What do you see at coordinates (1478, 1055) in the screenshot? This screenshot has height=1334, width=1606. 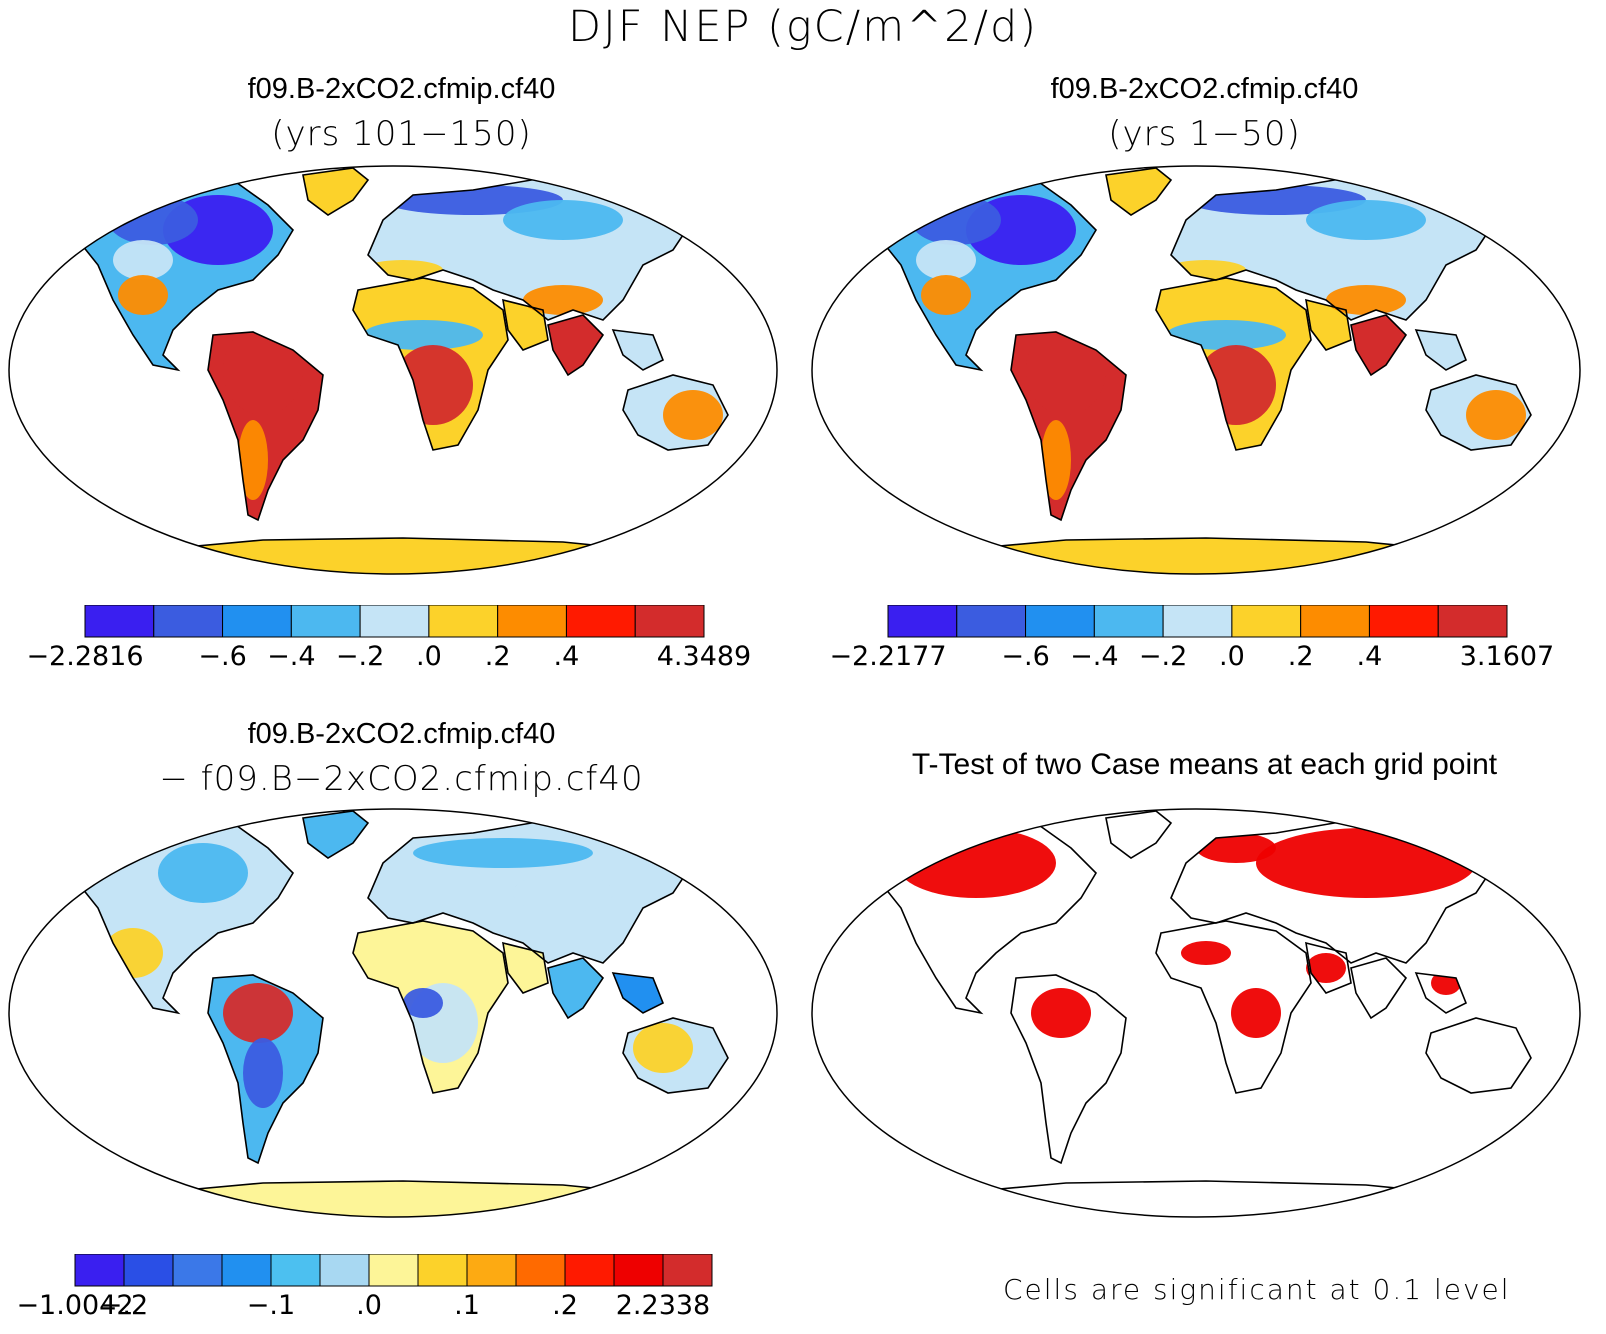 I see `land-australia` at bounding box center [1478, 1055].